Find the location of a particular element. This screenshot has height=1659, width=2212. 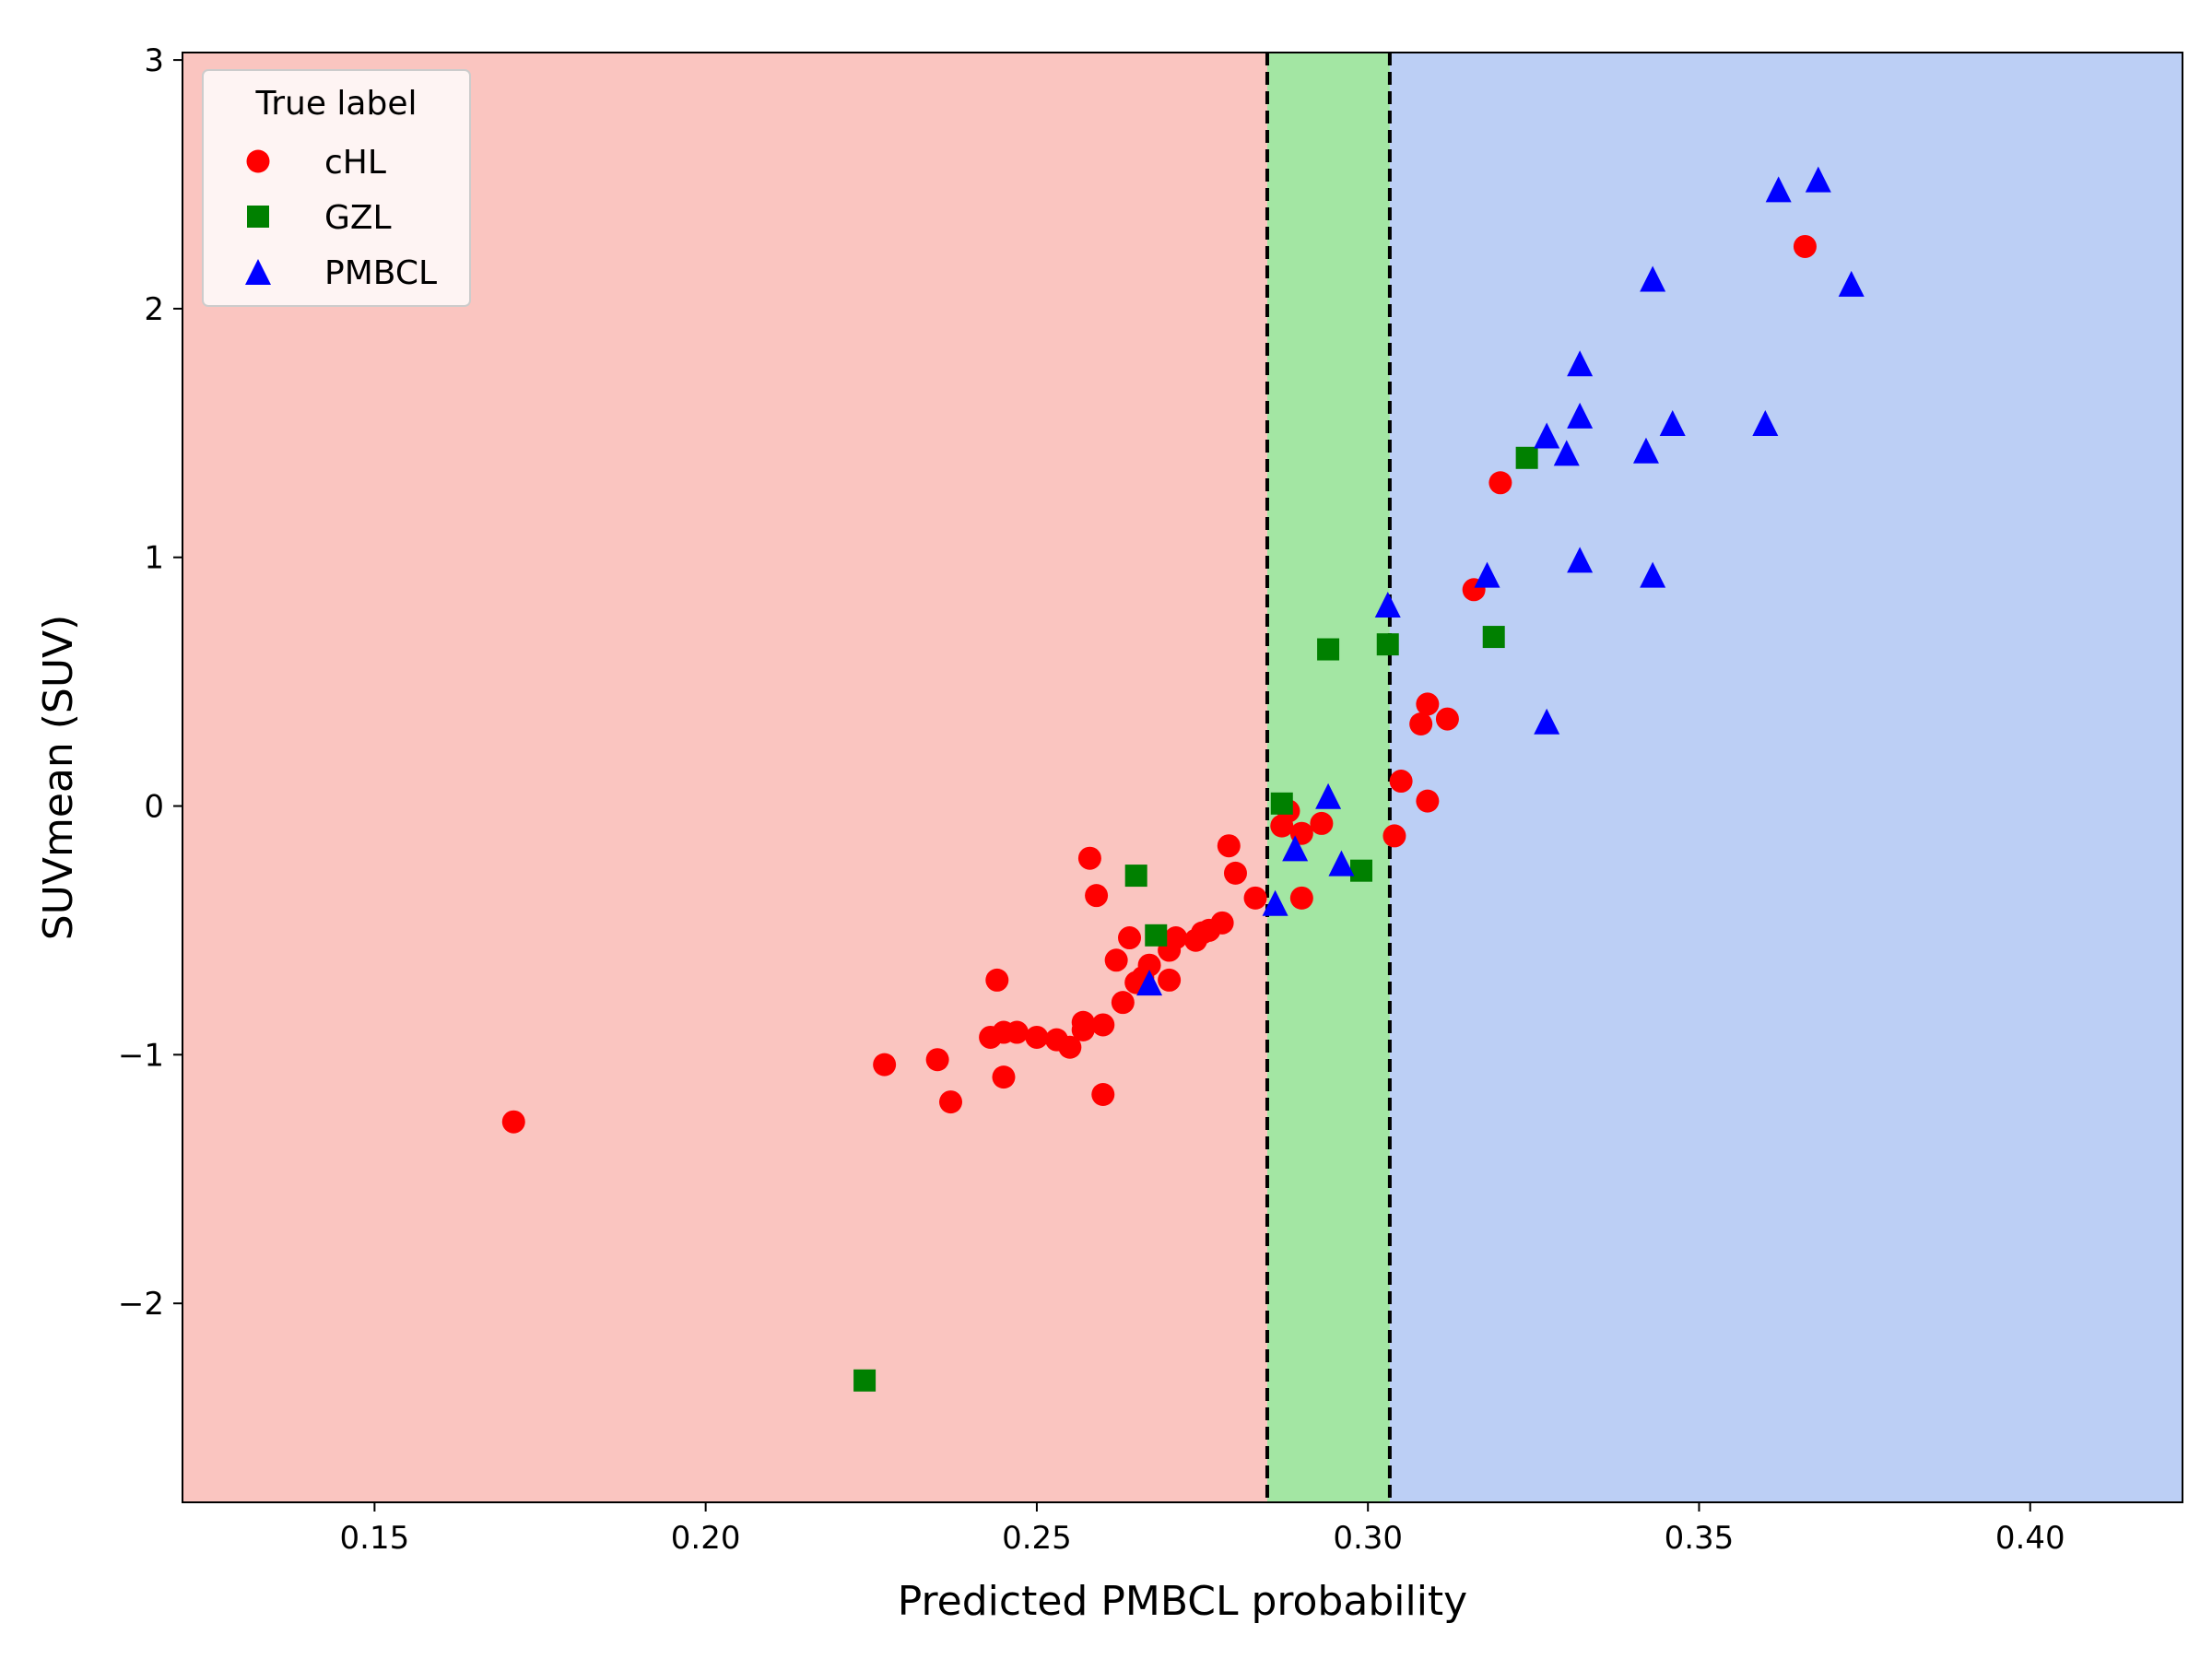

x-axis: 0.15 0.20 0.25 0.30 0.35 0.40 is located at coordinates (1202, 1529).